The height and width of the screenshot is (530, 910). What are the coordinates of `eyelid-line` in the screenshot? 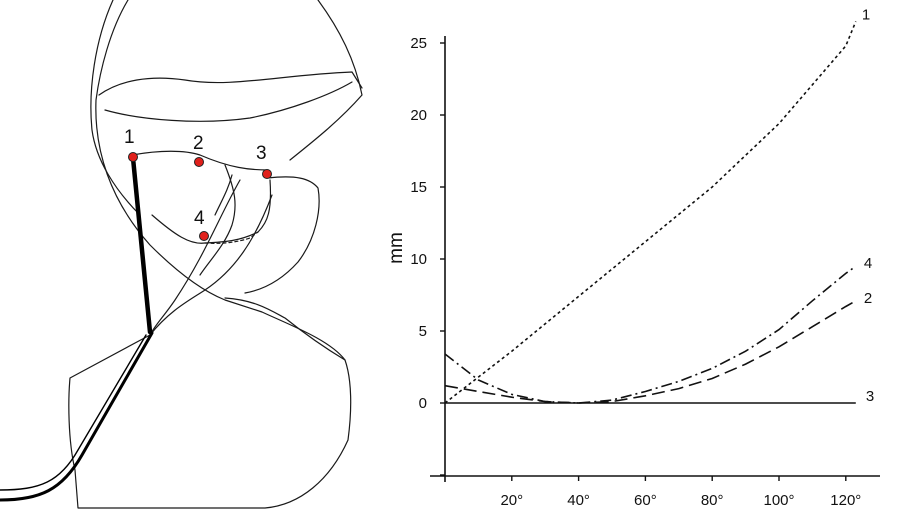 It's located at (200, 160).